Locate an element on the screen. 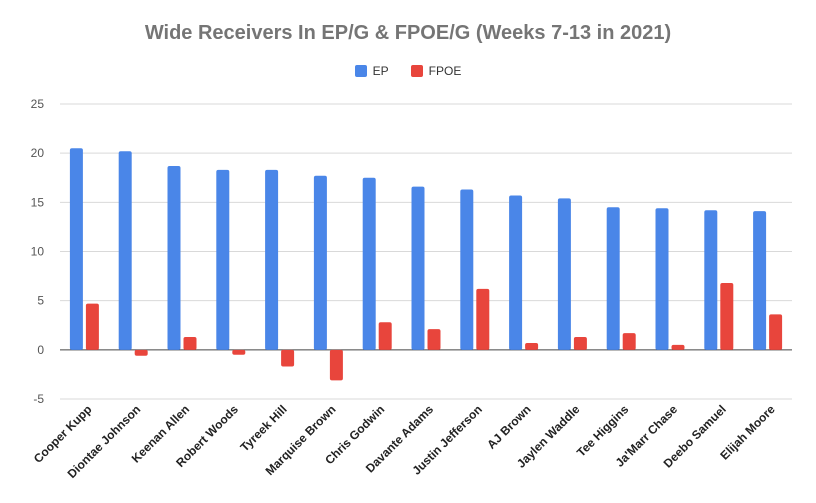  y-tick-label: 20 is located at coordinates (38, 153).